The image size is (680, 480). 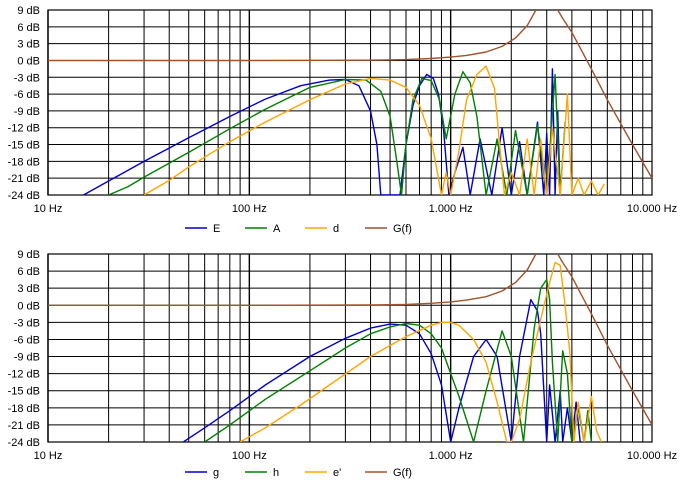 What do you see at coordinates (216, 229) in the screenshot?
I see `legend-label: E` at bounding box center [216, 229].